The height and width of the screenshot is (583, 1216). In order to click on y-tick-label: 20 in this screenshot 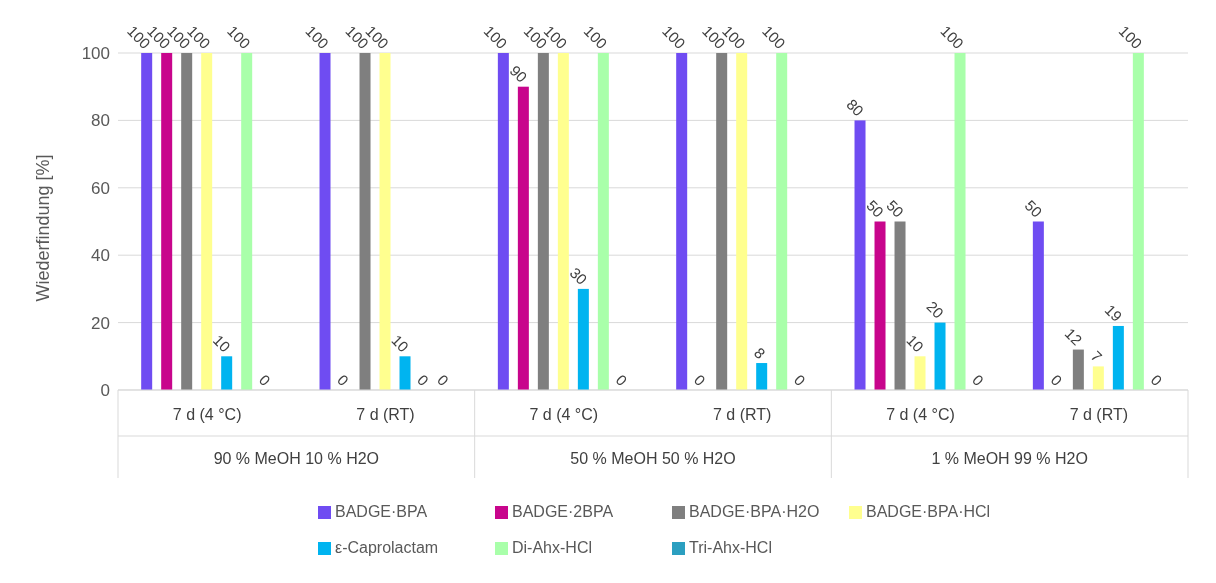, I will do `click(100, 323)`.